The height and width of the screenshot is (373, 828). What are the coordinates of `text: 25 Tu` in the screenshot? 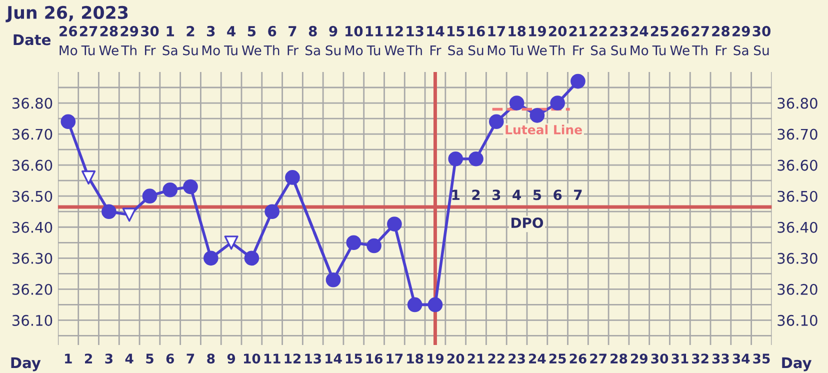 It's located at (659, 41).